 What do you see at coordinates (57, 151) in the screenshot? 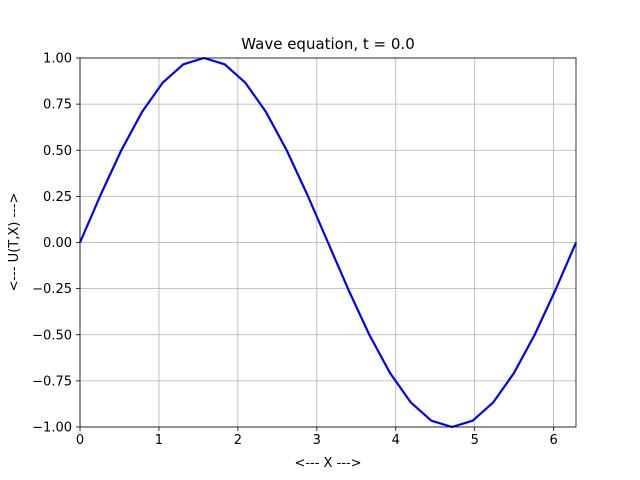
I see `y-tick-label: 0.50` at bounding box center [57, 151].